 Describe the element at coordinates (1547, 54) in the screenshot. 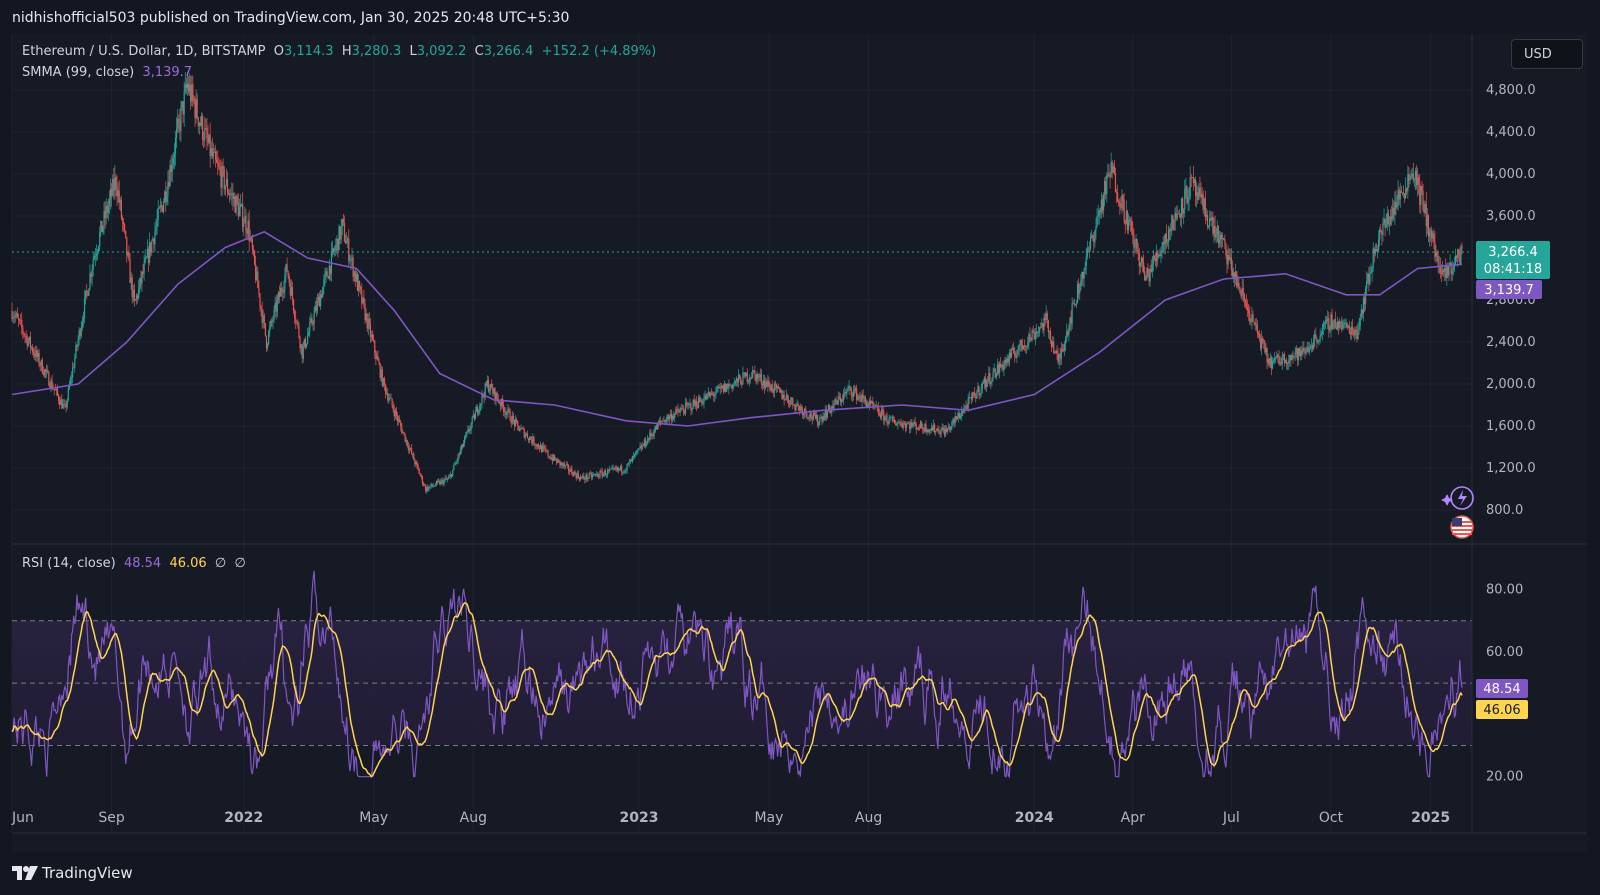

I see `currency-button: USD` at that location.